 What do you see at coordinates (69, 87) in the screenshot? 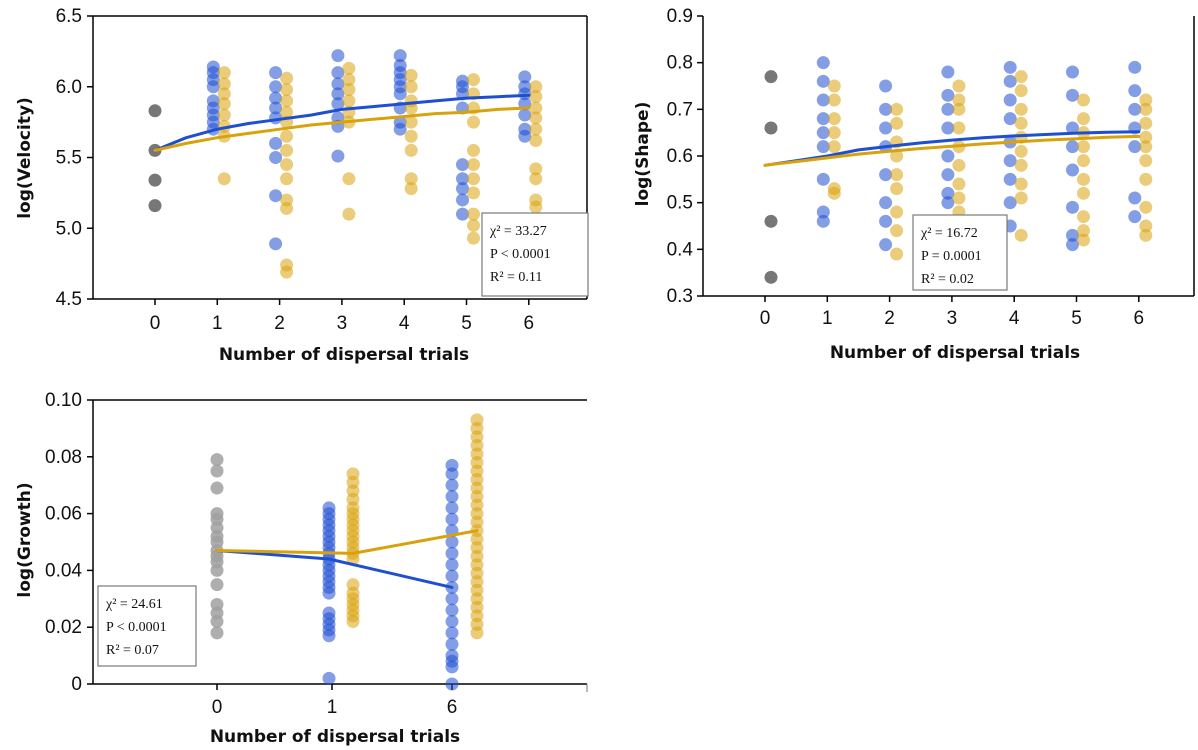
I see `y-tick-label: 6.0` at bounding box center [69, 87].